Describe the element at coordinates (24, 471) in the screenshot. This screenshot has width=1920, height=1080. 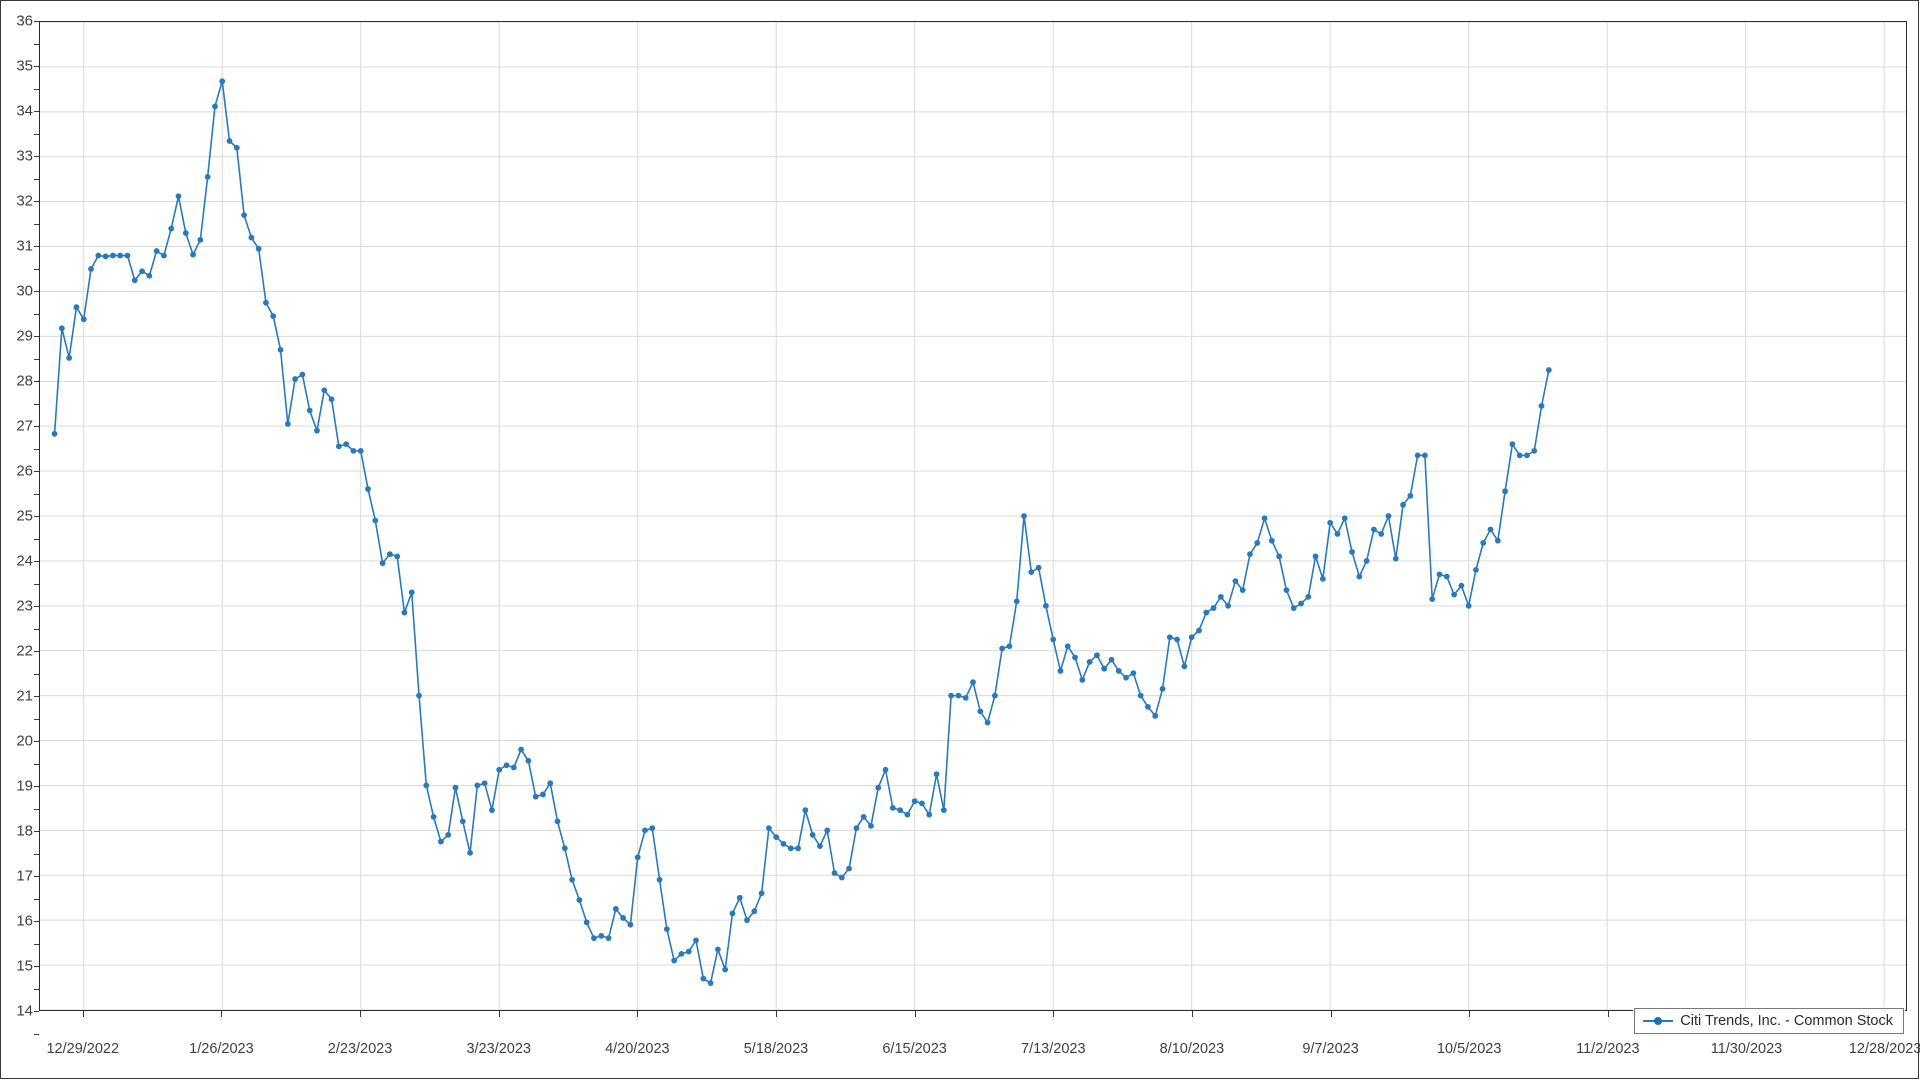
I see `y-tick-label: 26` at that location.